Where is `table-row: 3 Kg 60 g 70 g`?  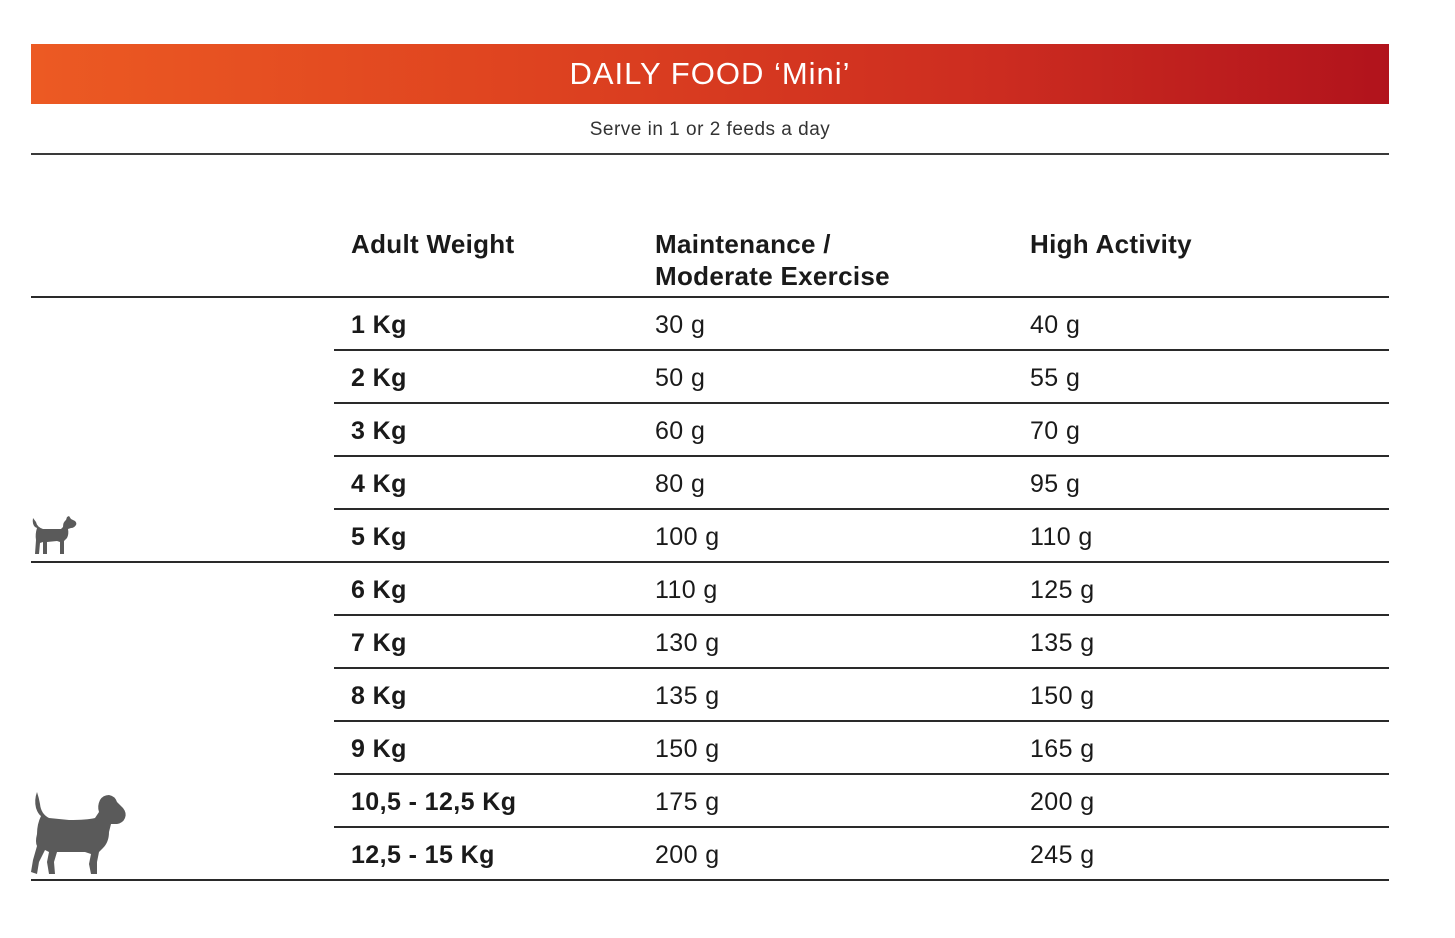 table-row: 3 Kg 60 g 70 g is located at coordinates (727, 430).